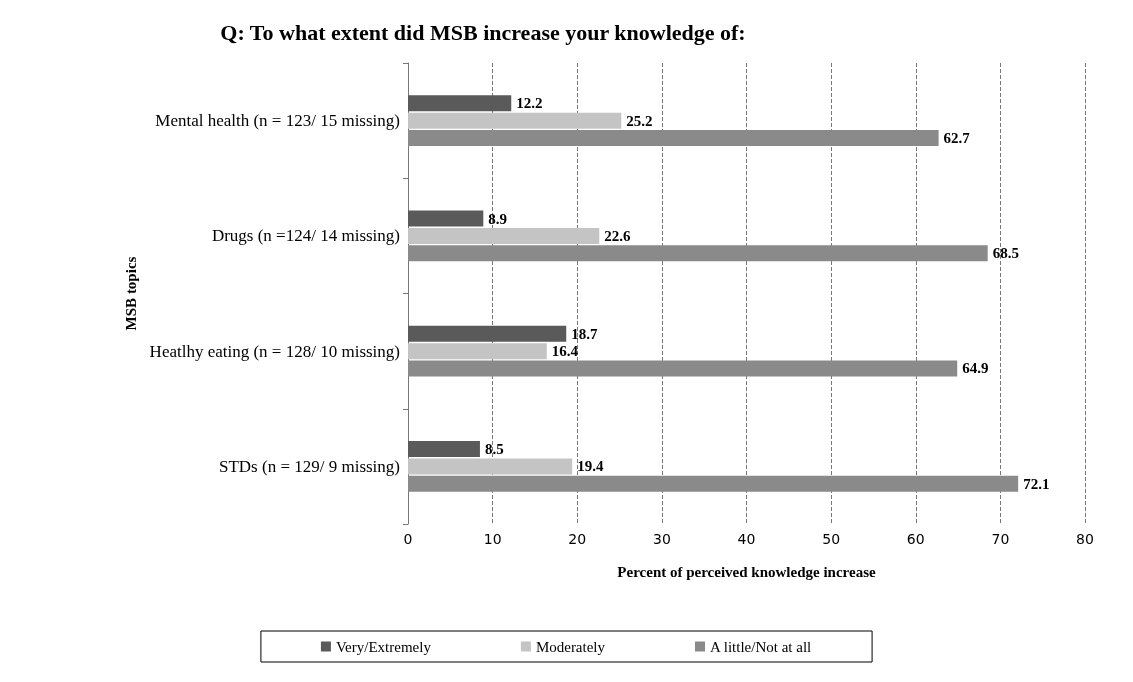  What do you see at coordinates (661, 539) in the screenshot?
I see `x-tick-label: 30` at bounding box center [661, 539].